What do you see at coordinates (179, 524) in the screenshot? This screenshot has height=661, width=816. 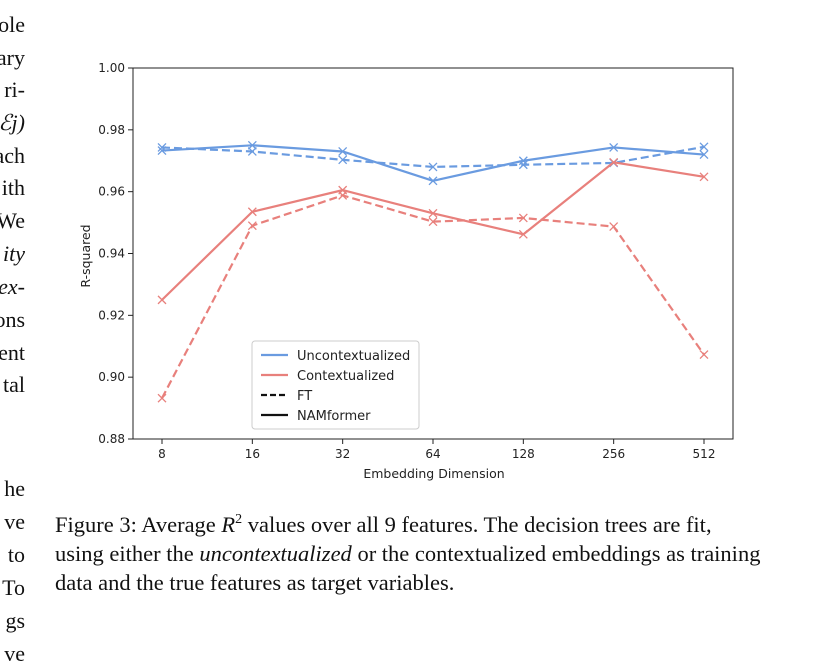 I see `caption-text-before-math: Average` at bounding box center [179, 524].